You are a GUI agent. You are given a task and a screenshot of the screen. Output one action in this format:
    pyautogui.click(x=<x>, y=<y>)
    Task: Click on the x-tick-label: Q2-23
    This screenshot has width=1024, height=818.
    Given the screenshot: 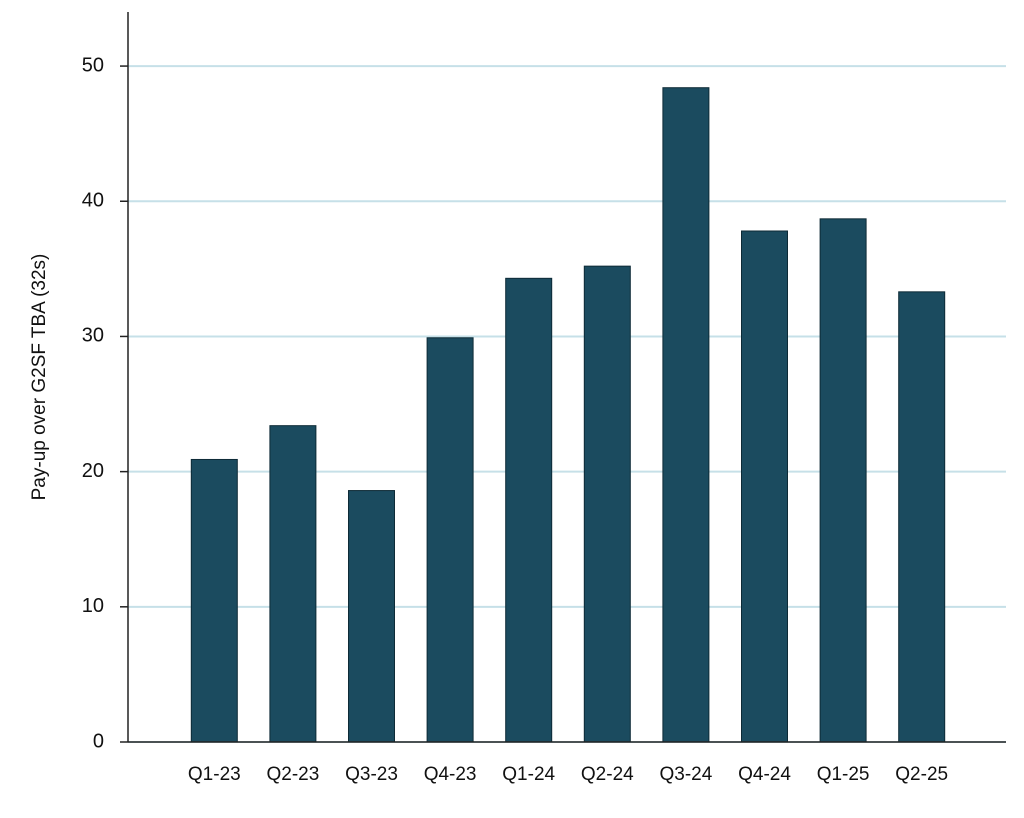 What is the action you would take?
    pyautogui.click(x=292, y=774)
    